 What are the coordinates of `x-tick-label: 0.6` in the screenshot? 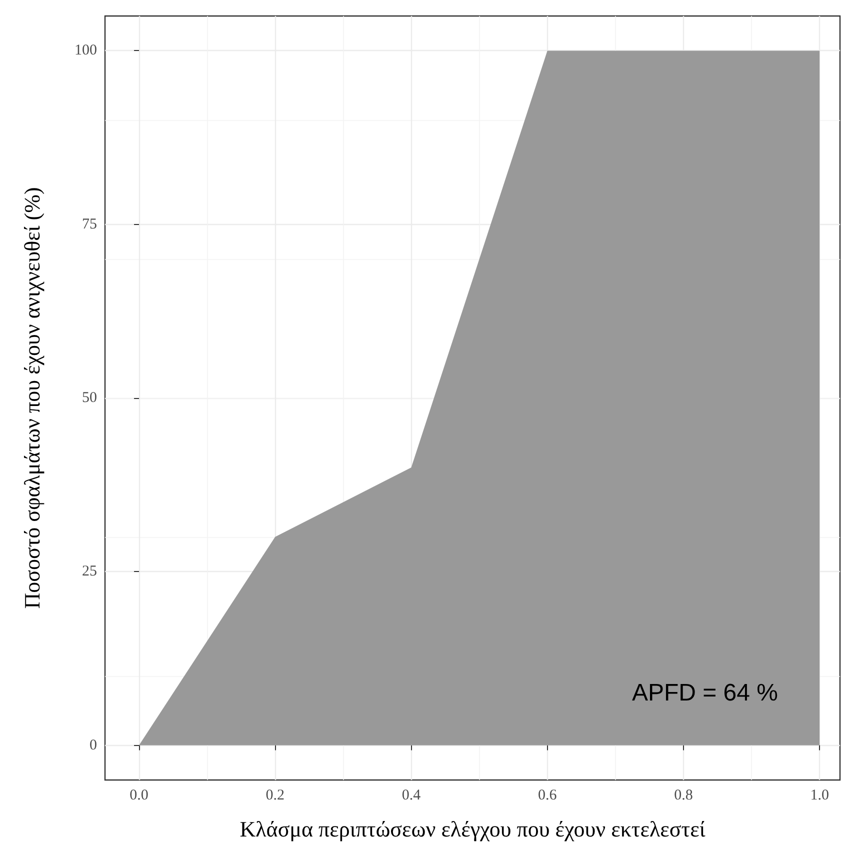 It's located at (548, 796).